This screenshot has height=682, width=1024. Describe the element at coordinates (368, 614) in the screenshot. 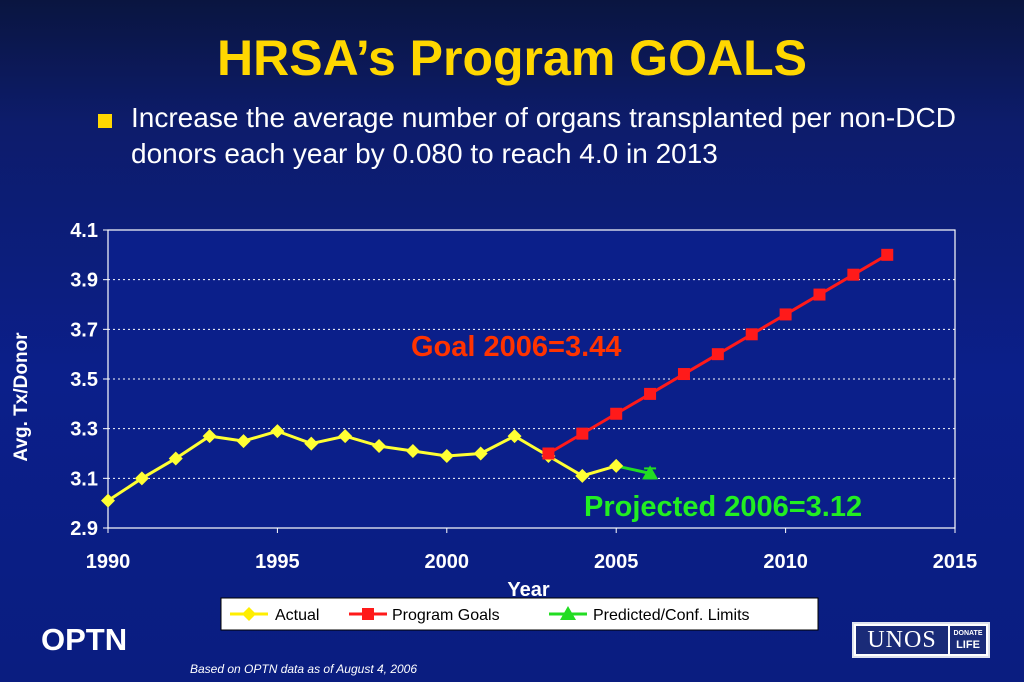

I see `legend-marker-program-goals` at that location.